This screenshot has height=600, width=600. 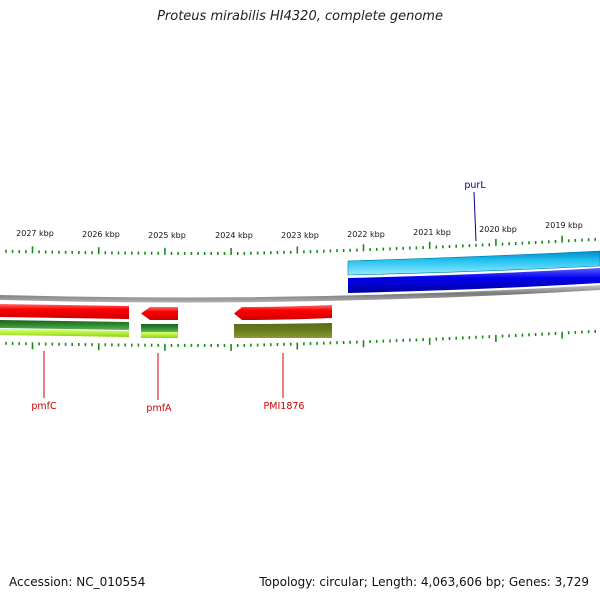 What do you see at coordinates (474, 280) in the screenshot?
I see `feature-blue-cds` at bounding box center [474, 280].